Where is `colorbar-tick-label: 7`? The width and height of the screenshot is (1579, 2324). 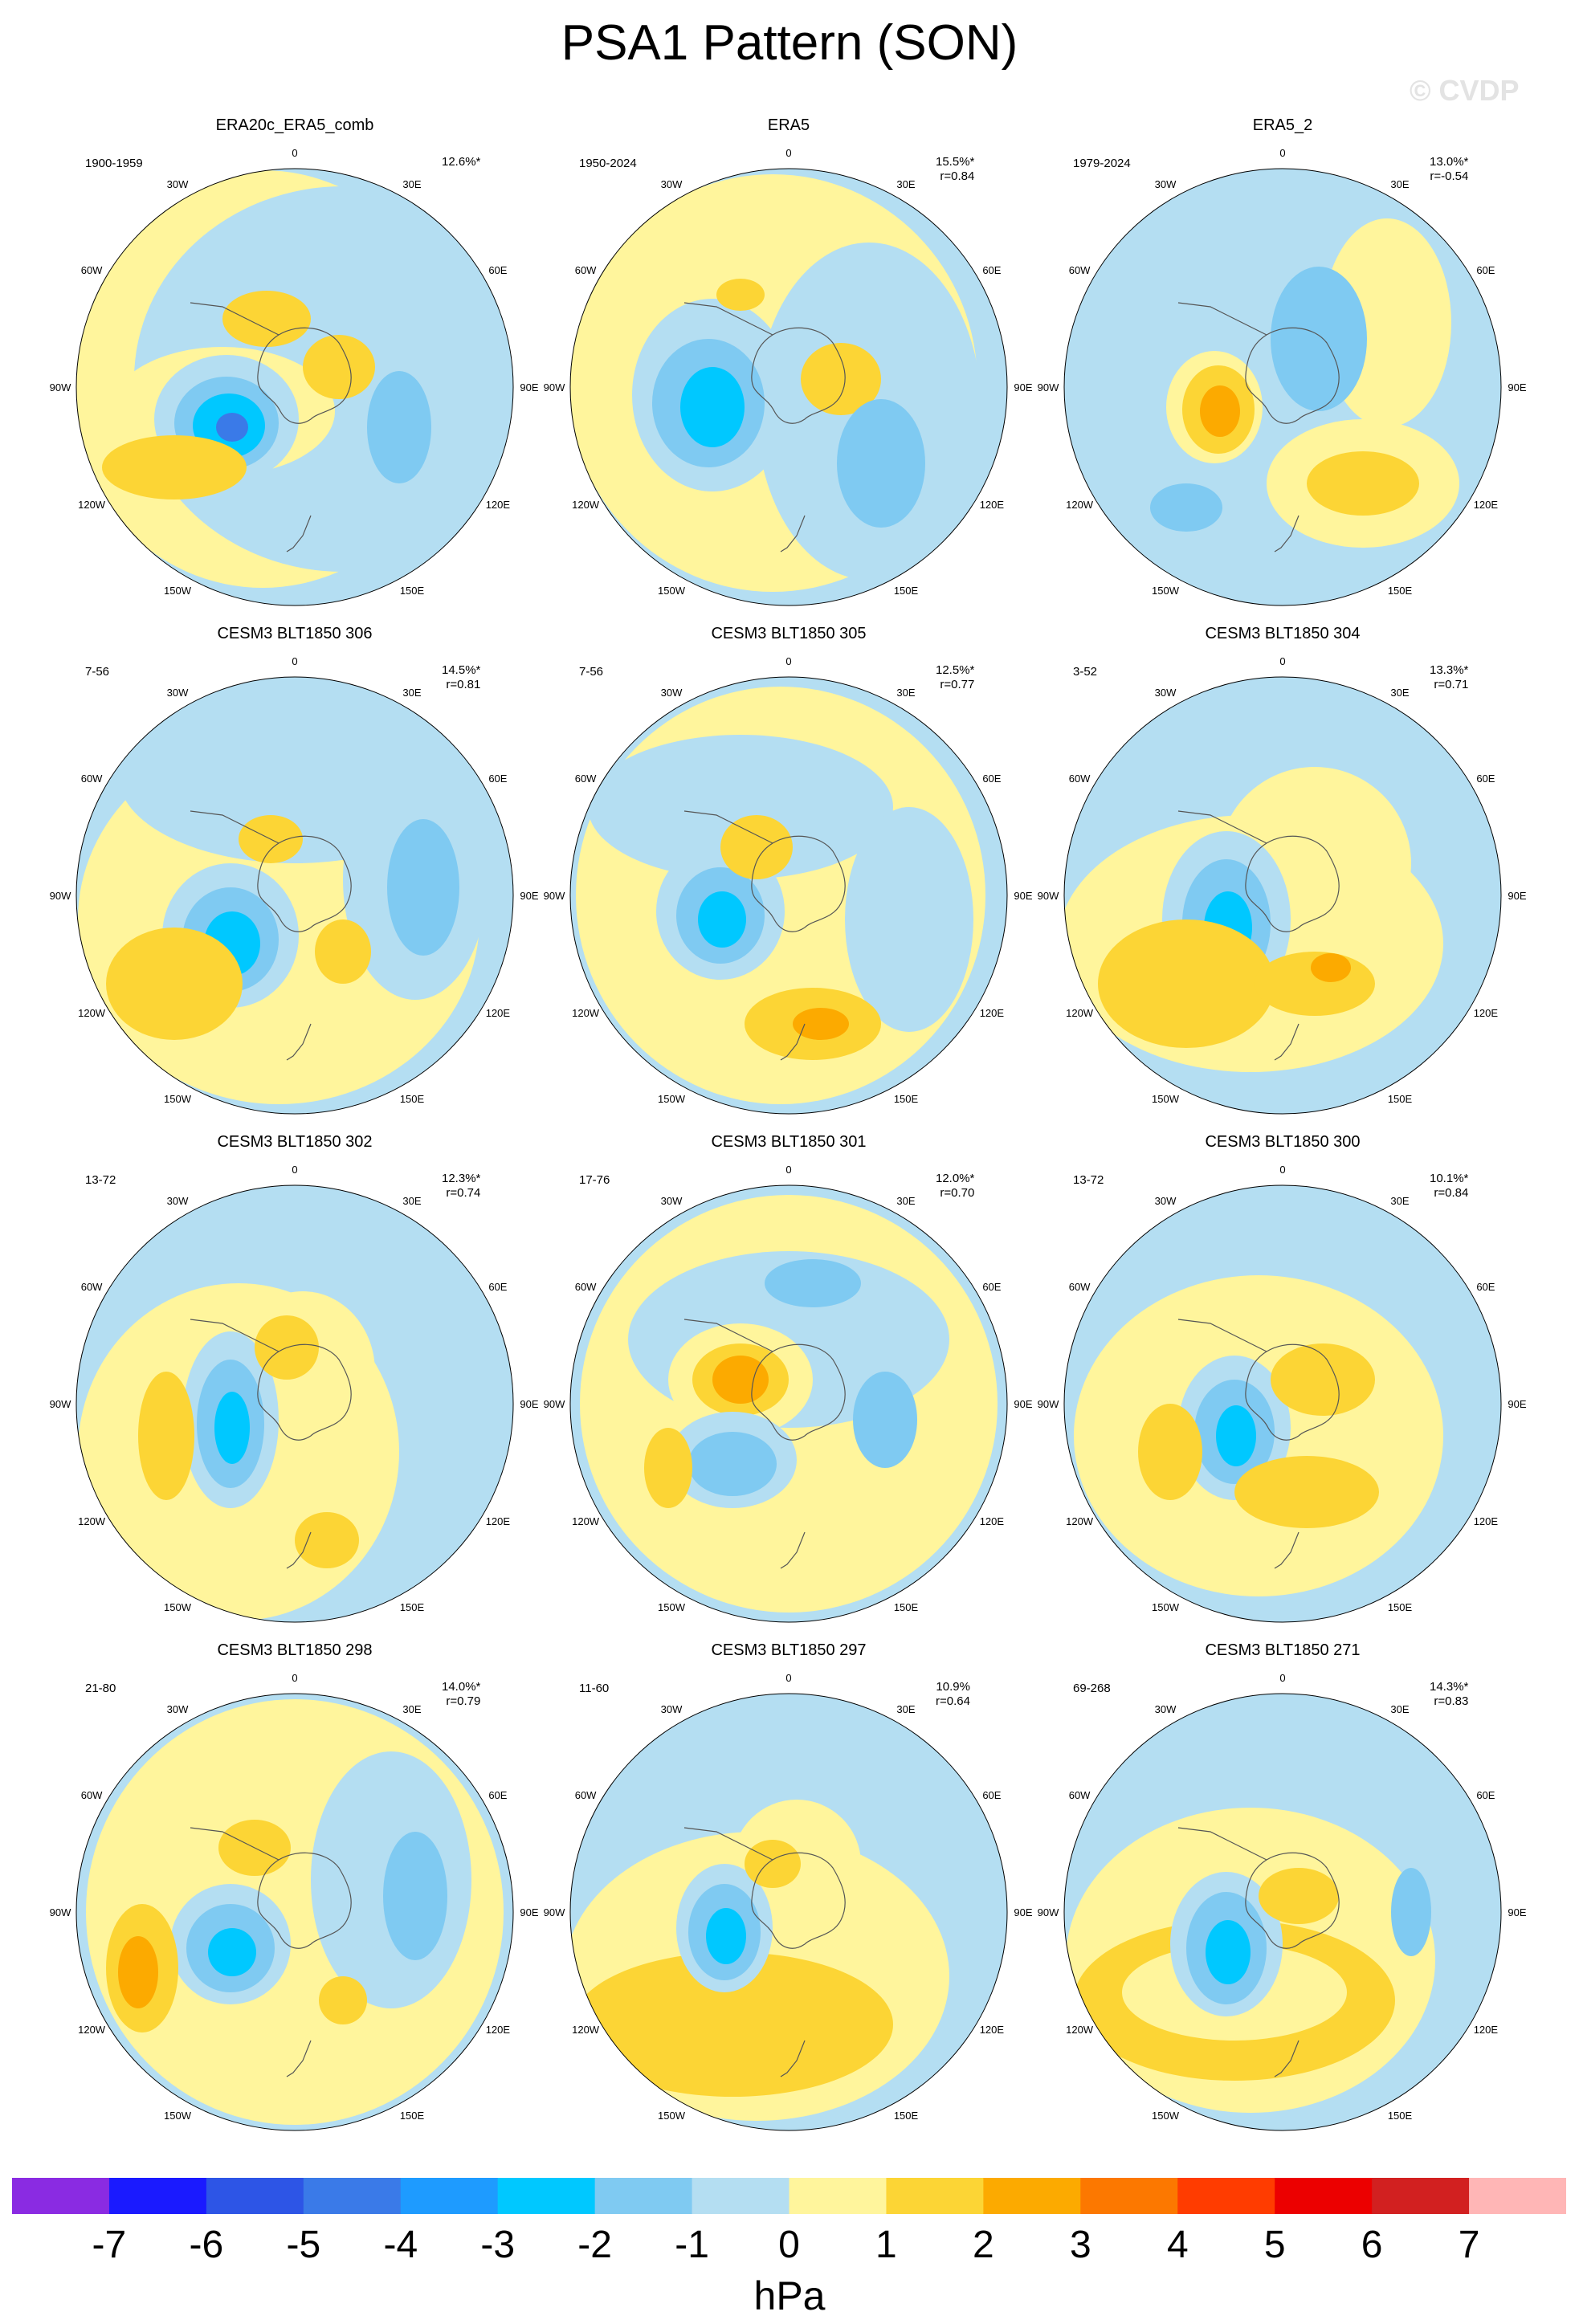 colorbar-tick-label: 7 is located at coordinates (1469, 2245).